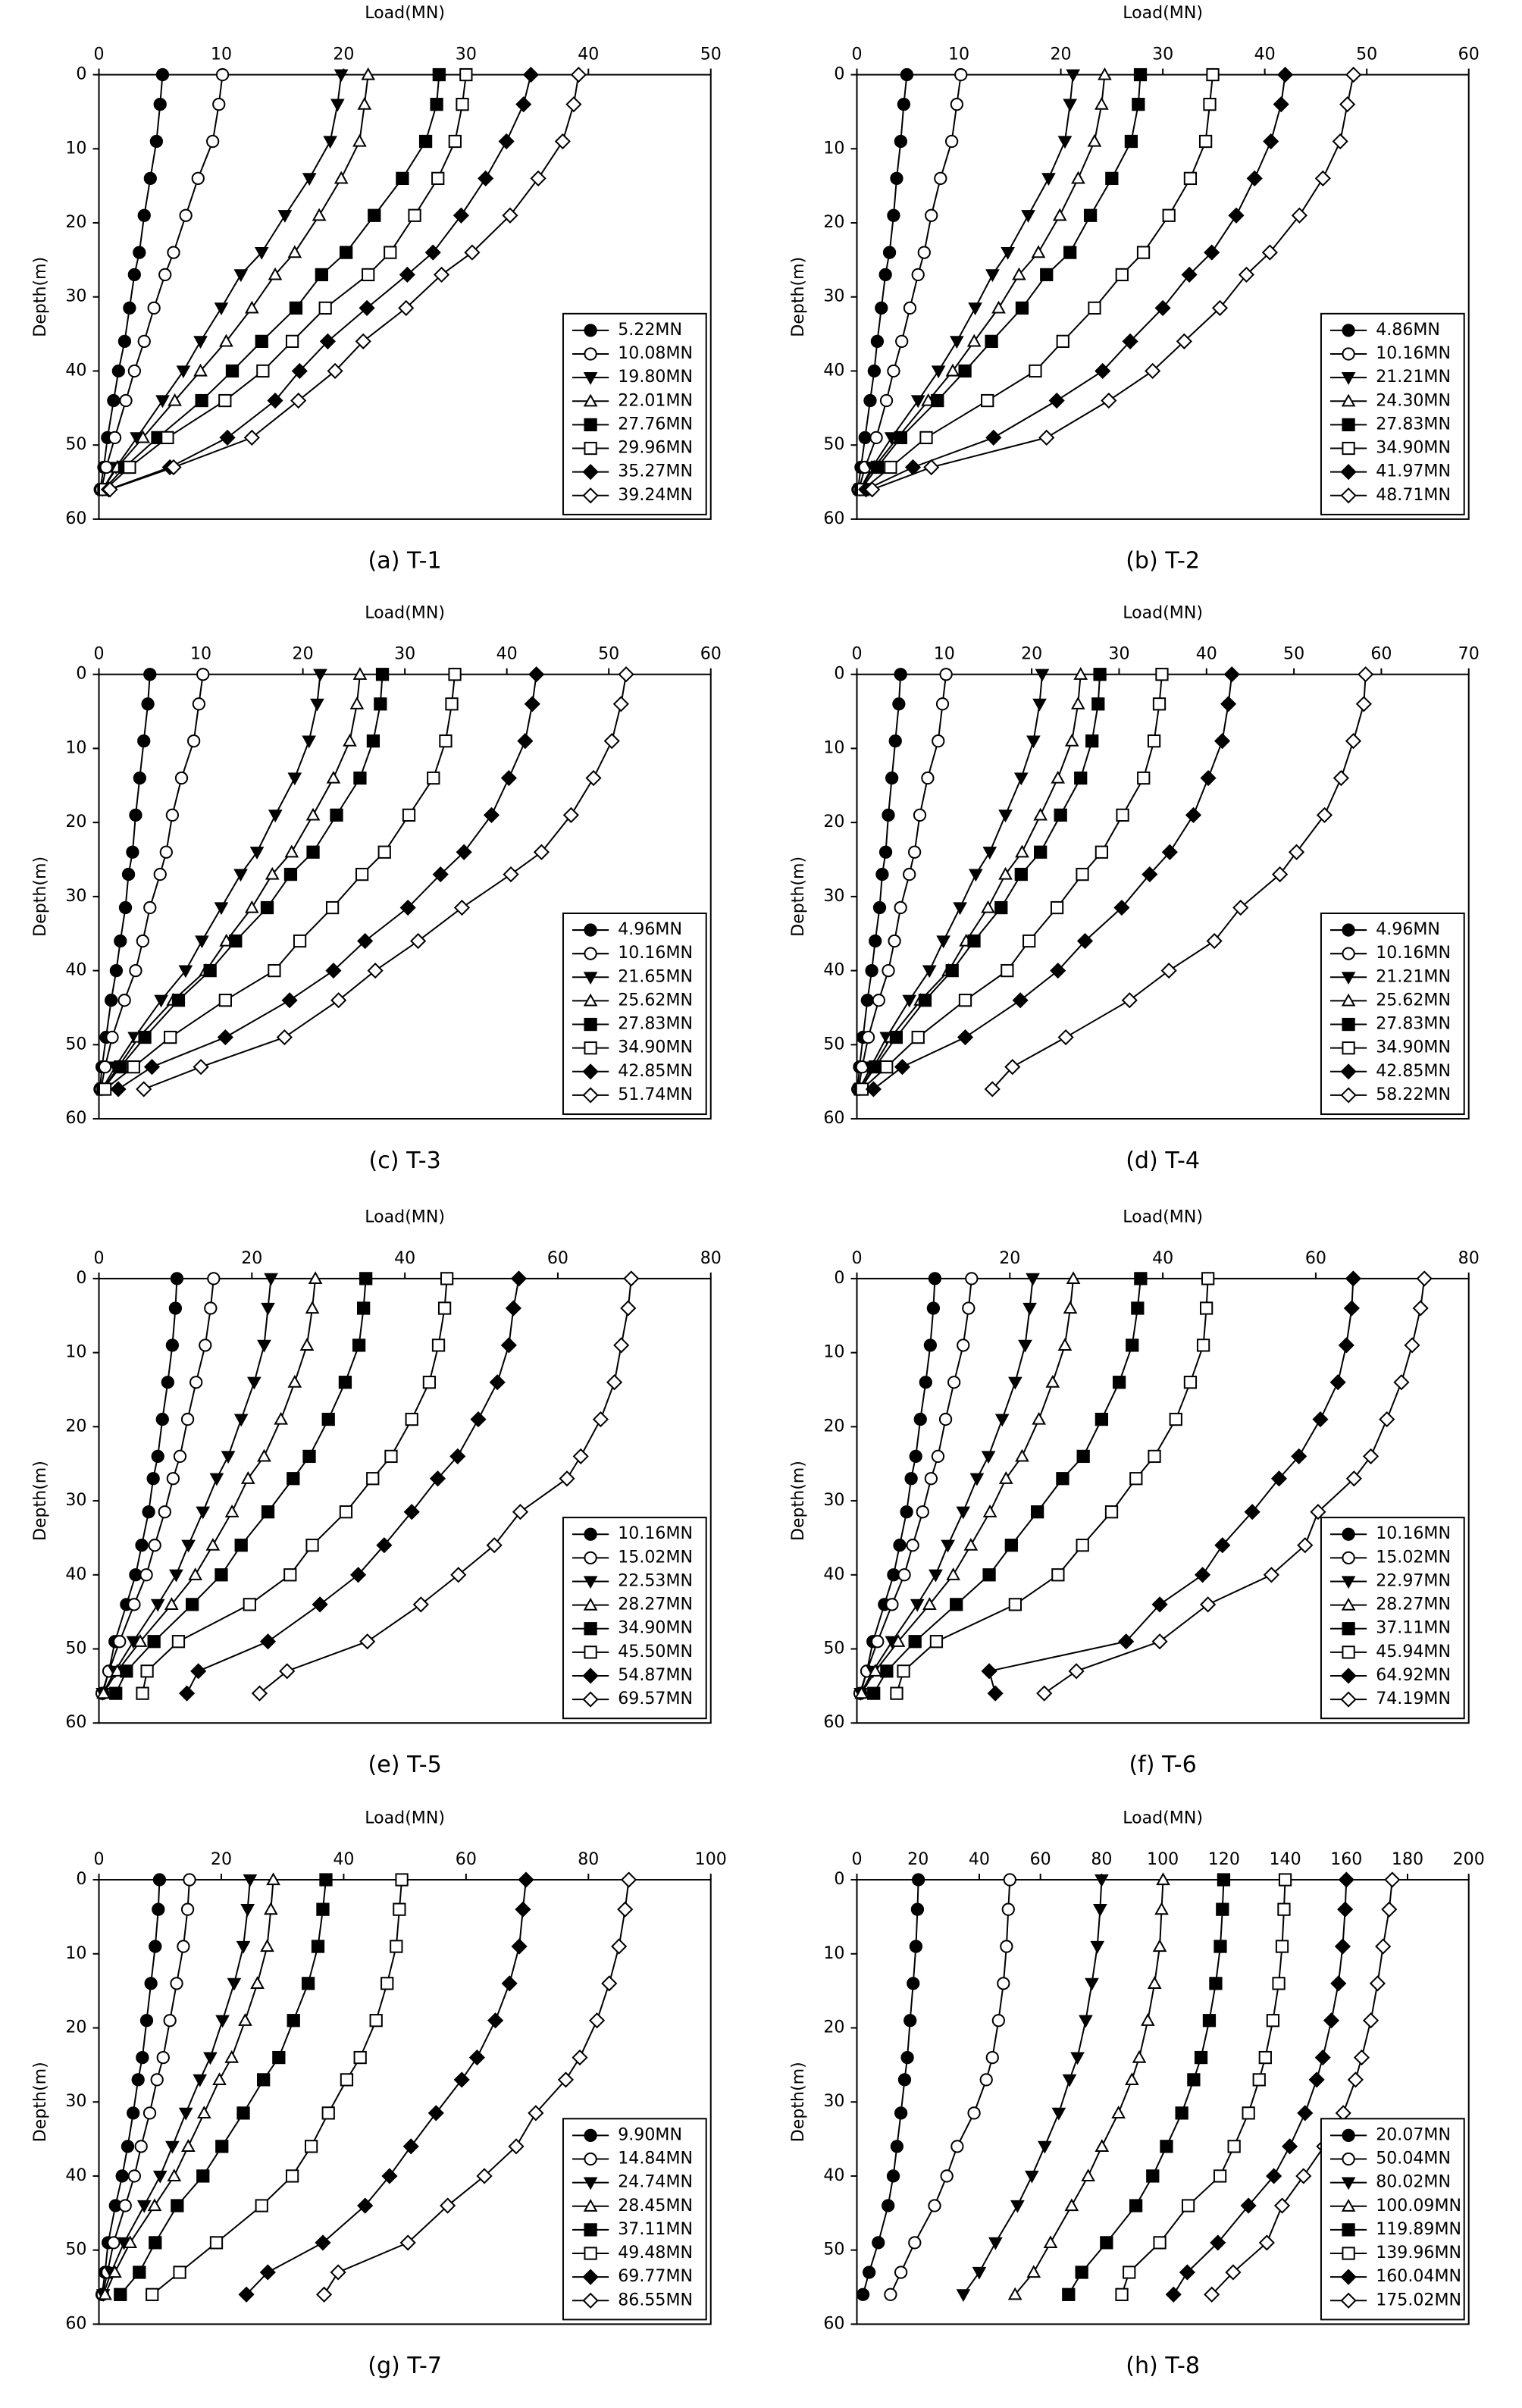  Describe the element at coordinates (1413, 377) in the screenshot. I see `legend-label: 21.21MN` at that location.